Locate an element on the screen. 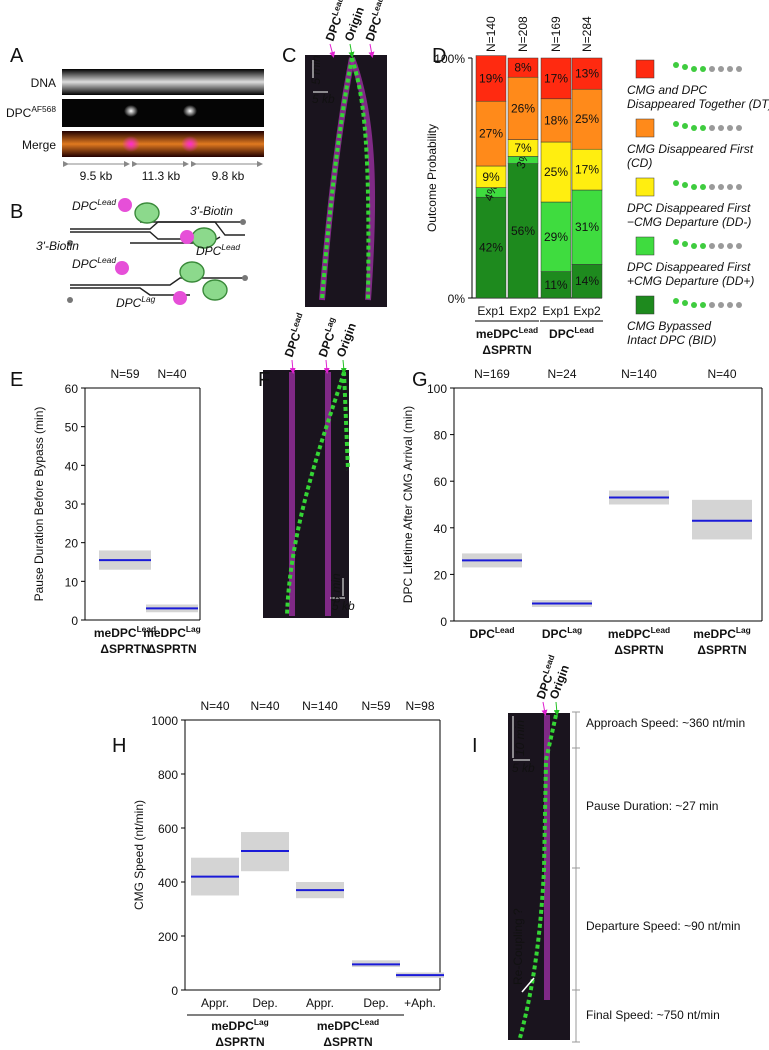 The height and width of the screenshot is (1050, 769). value-label: 26% is located at coordinates (523, 108).